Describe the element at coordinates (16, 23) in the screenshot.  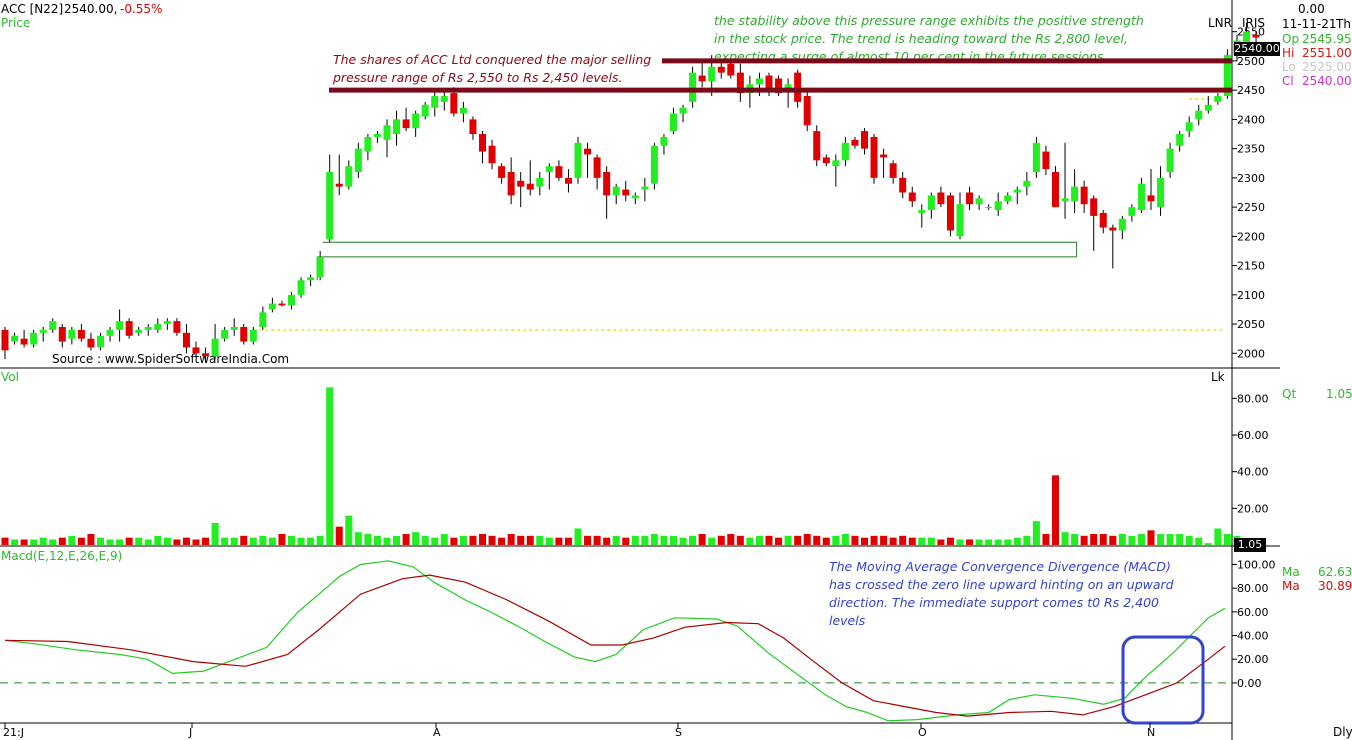
I see `price-label: Price` at that location.